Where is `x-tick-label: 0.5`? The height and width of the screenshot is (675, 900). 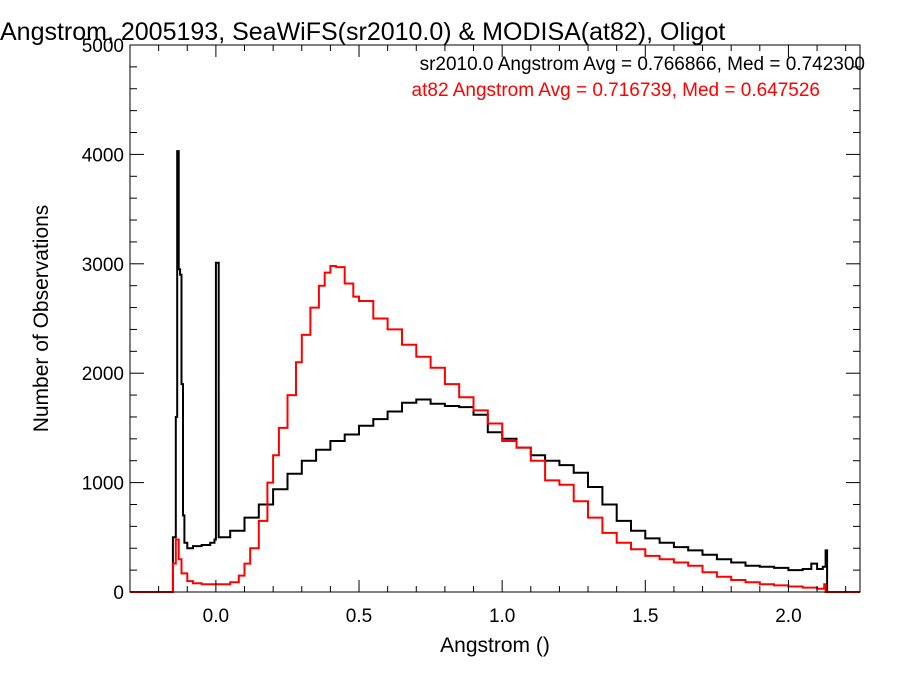
x-tick-label: 0.5 is located at coordinates (359, 616).